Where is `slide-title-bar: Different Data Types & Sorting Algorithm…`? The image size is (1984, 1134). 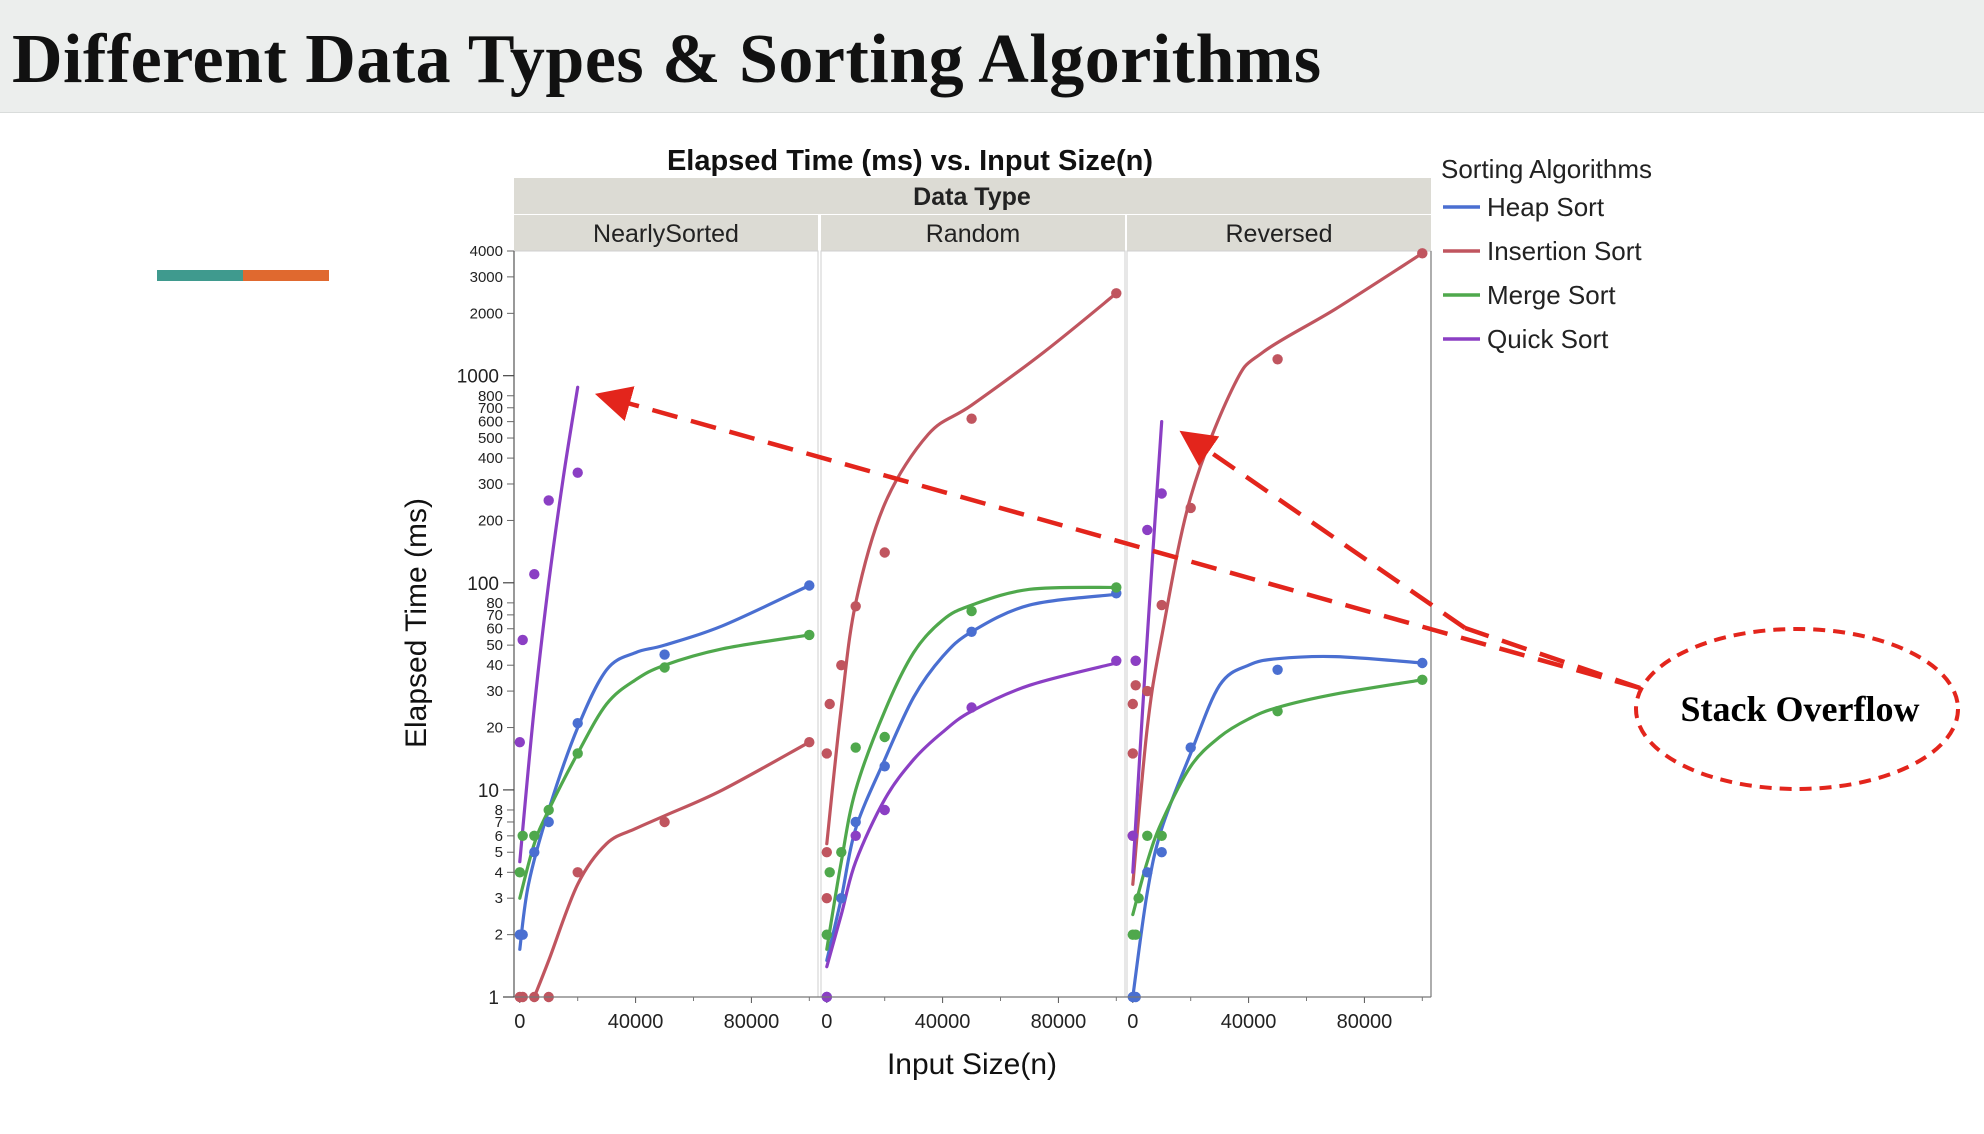 slide-title-bar: Different Data Types & Sorting Algorithm… is located at coordinates (992, 56).